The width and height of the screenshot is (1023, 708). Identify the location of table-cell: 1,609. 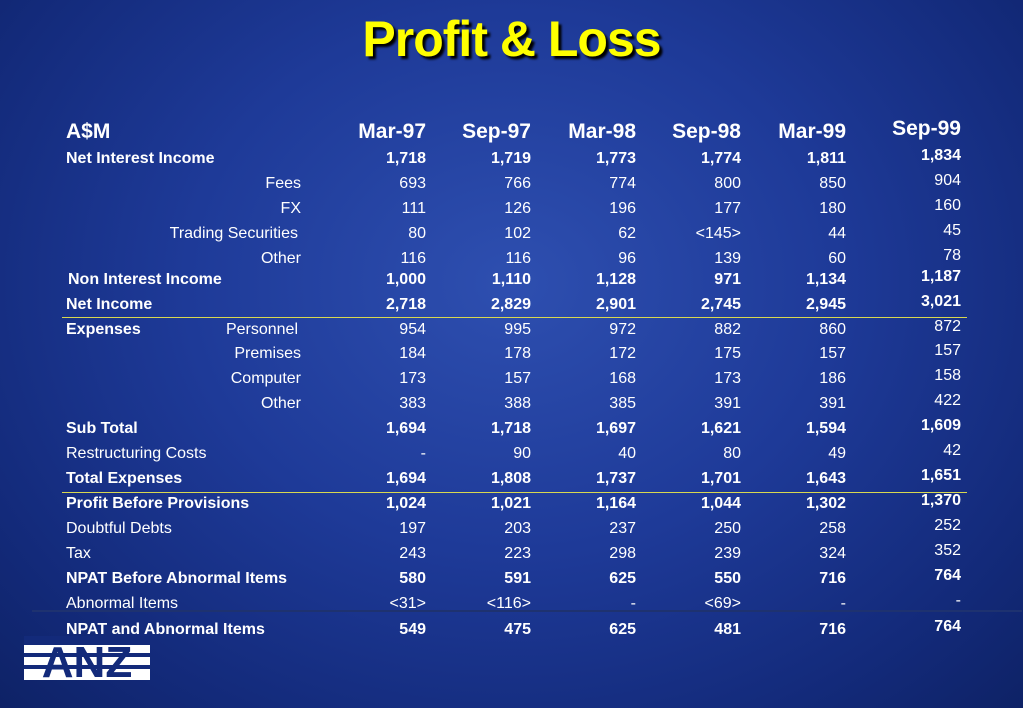
(940, 425).